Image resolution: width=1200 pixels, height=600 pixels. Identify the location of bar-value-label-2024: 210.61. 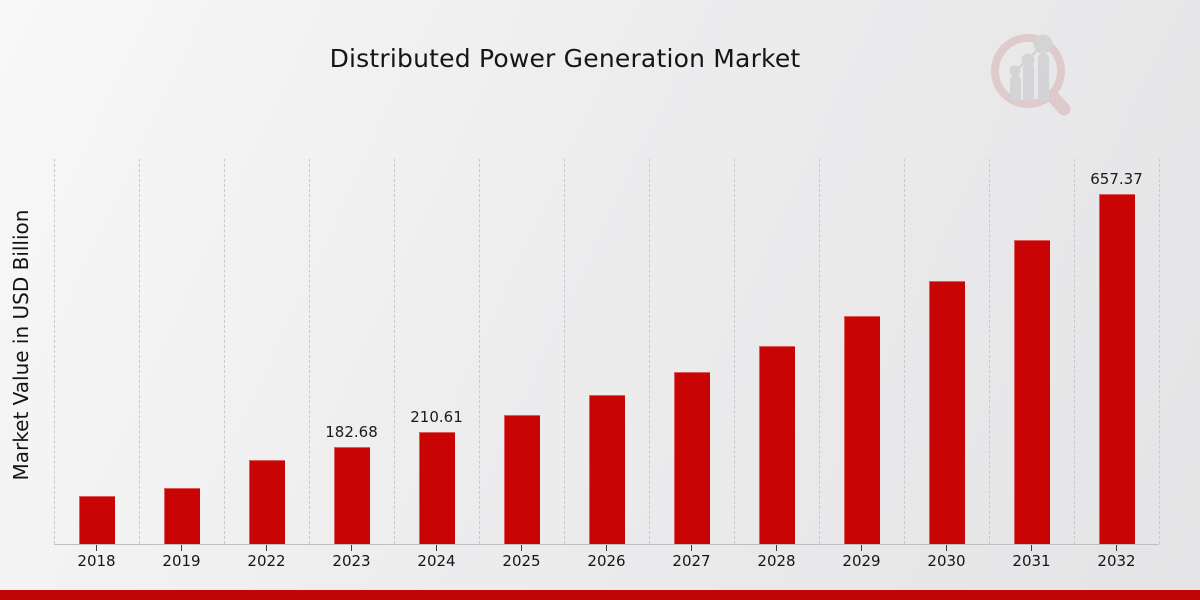
(436, 416).